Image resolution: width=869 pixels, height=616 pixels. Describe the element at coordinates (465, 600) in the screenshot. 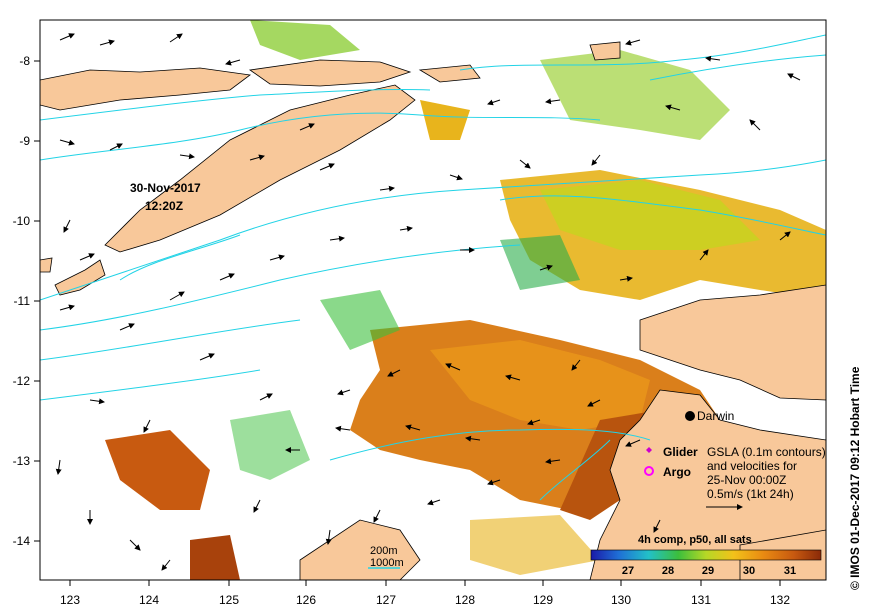

I see `x-tick-label: 128` at that location.